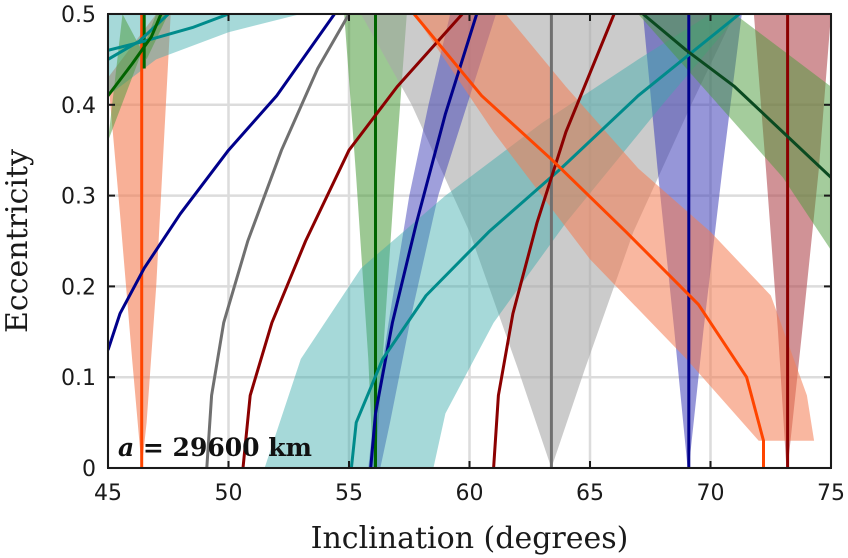  Describe the element at coordinates (349, 493) in the screenshot. I see `x-tick-label-2: 55` at that location.